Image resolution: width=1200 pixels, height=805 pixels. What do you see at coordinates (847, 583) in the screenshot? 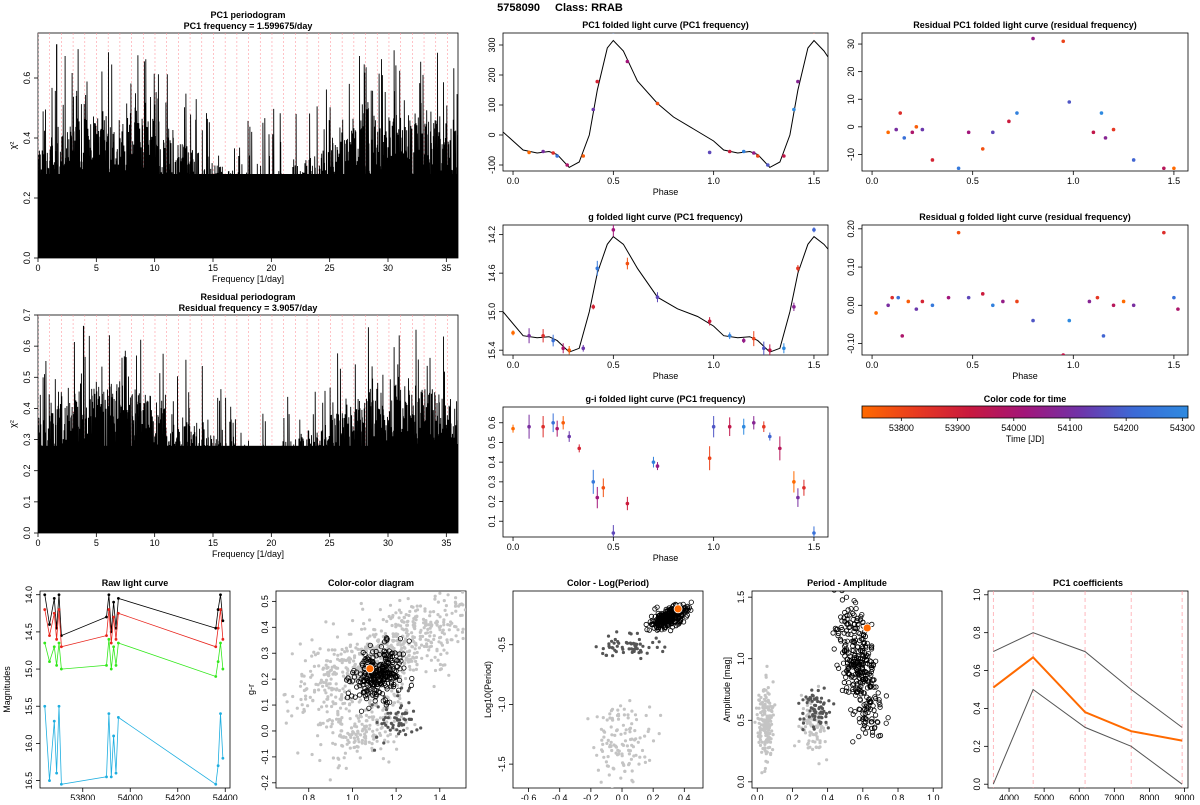
I see `plot-title: Period - Amplitude` at bounding box center [847, 583].